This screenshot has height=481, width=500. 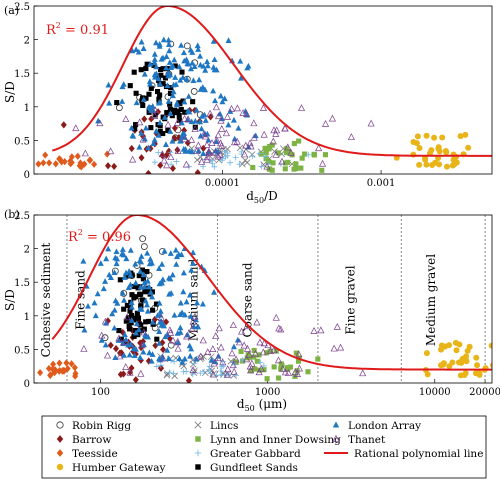 I want to click on legend-label: Robin Rigg, so click(x=101, y=426).